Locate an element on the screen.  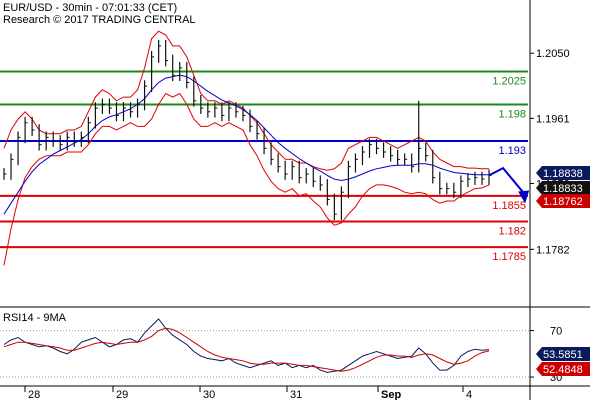
level-label: 1.1785 is located at coordinates (509, 257).